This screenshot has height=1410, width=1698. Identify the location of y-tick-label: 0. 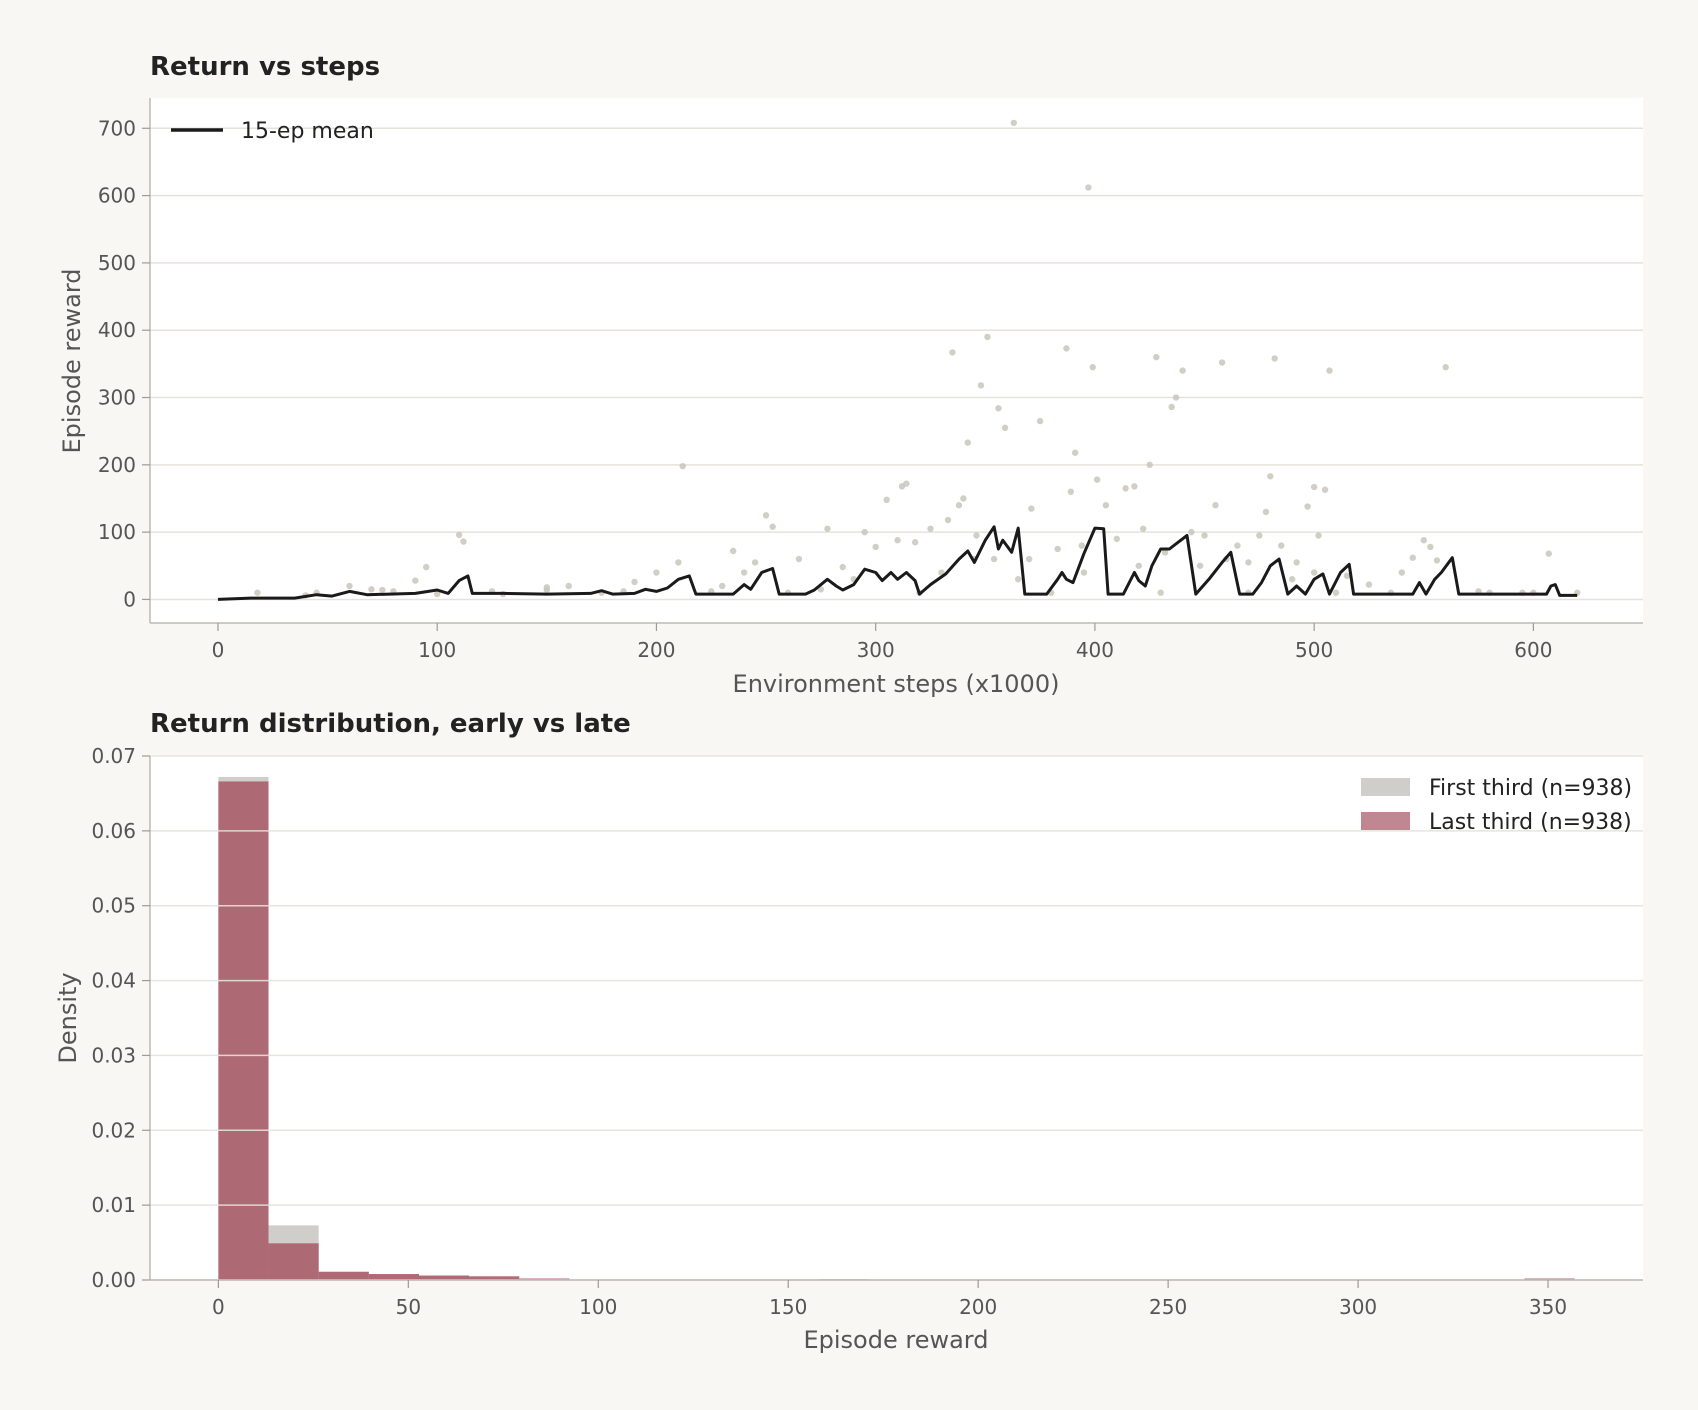
(129, 599).